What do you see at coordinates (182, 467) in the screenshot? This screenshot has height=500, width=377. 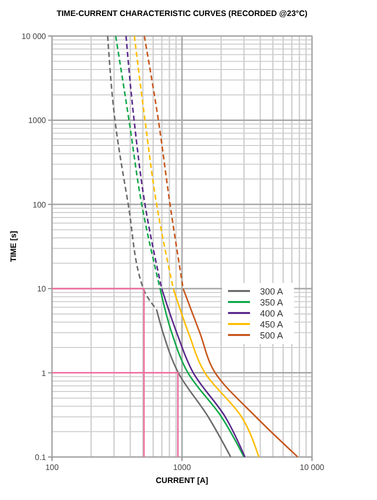 I see `x-tick-label: 1000` at bounding box center [182, 467].